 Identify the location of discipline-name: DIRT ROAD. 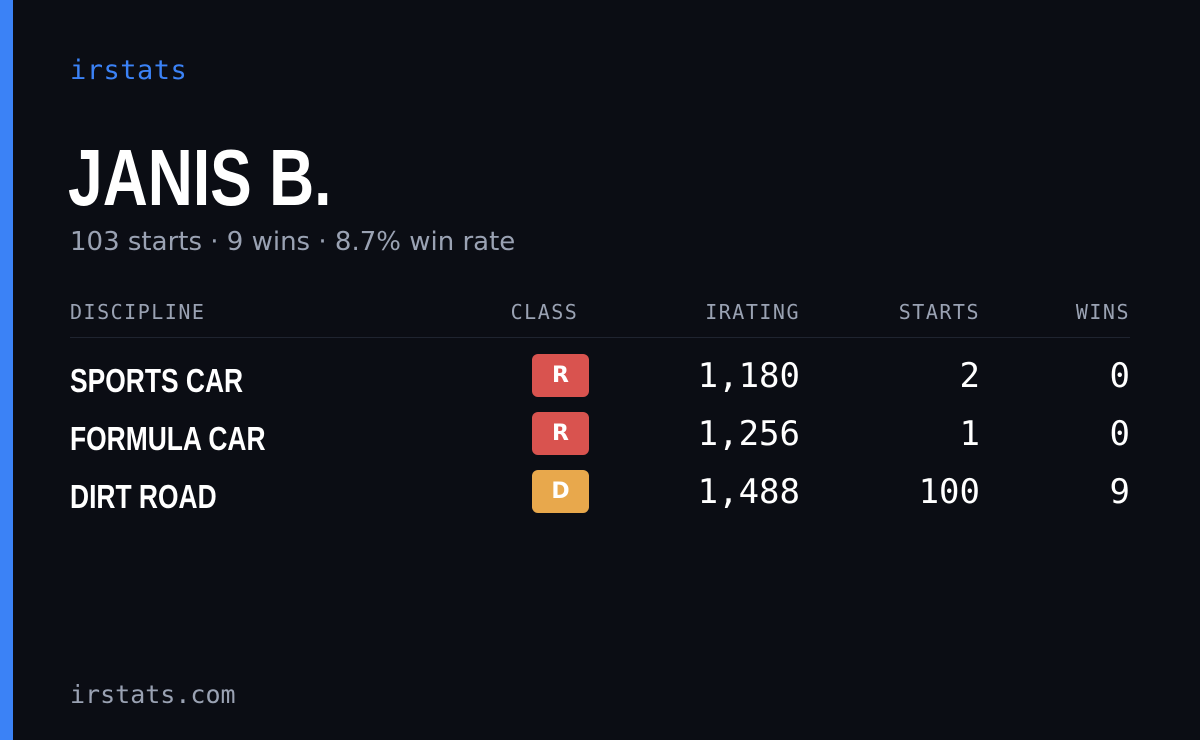
(143, 496).